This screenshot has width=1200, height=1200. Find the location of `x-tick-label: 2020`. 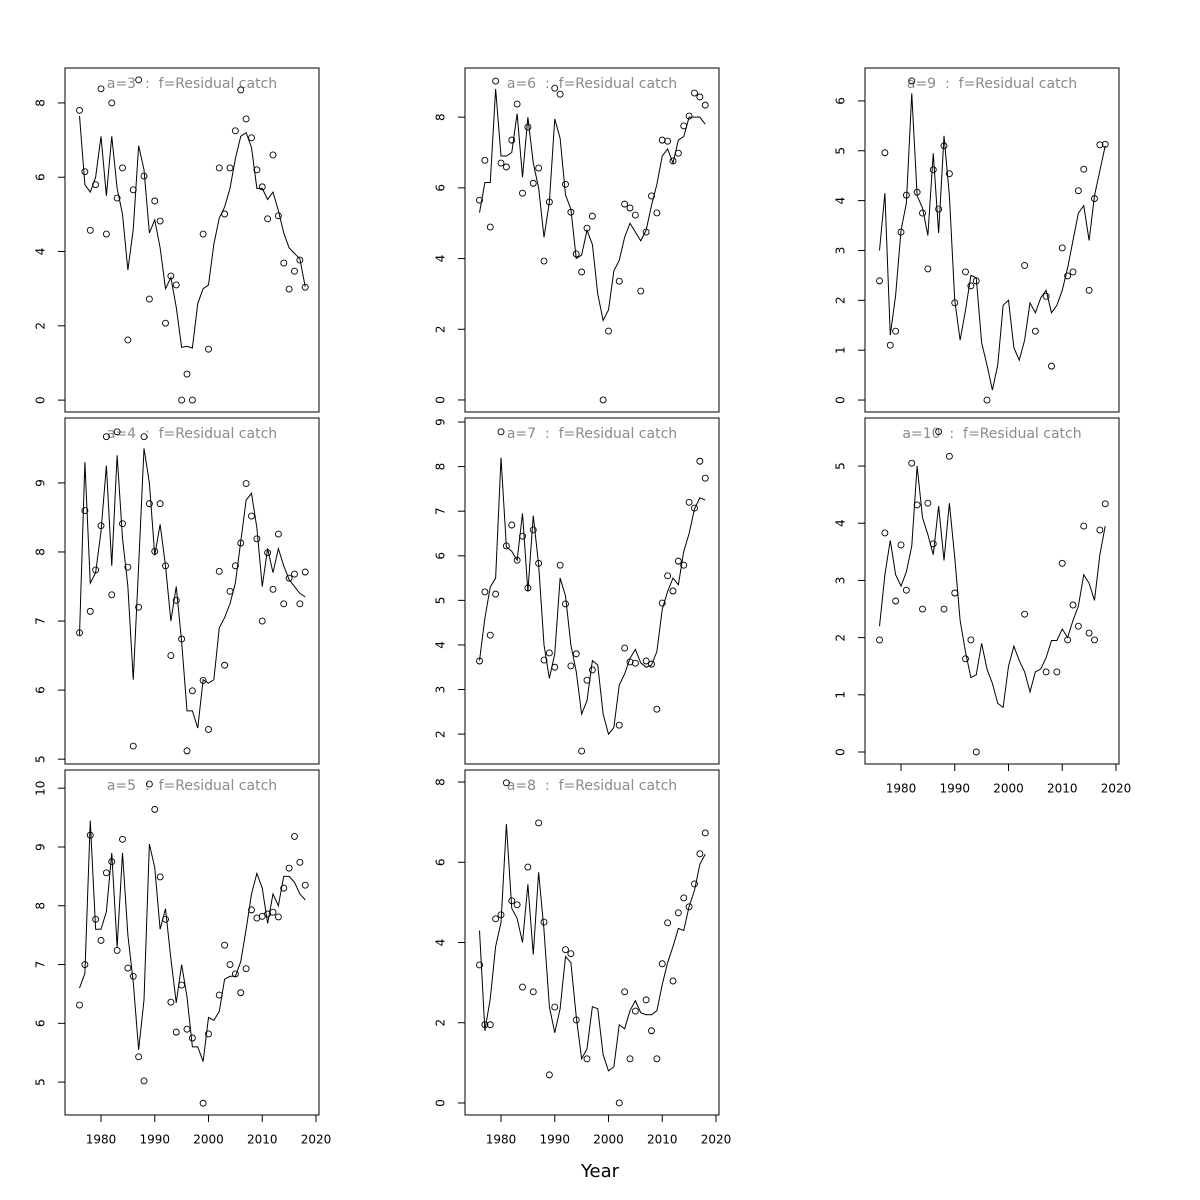

x-tick-label: 2020 is located at coordinates (1116, 789).